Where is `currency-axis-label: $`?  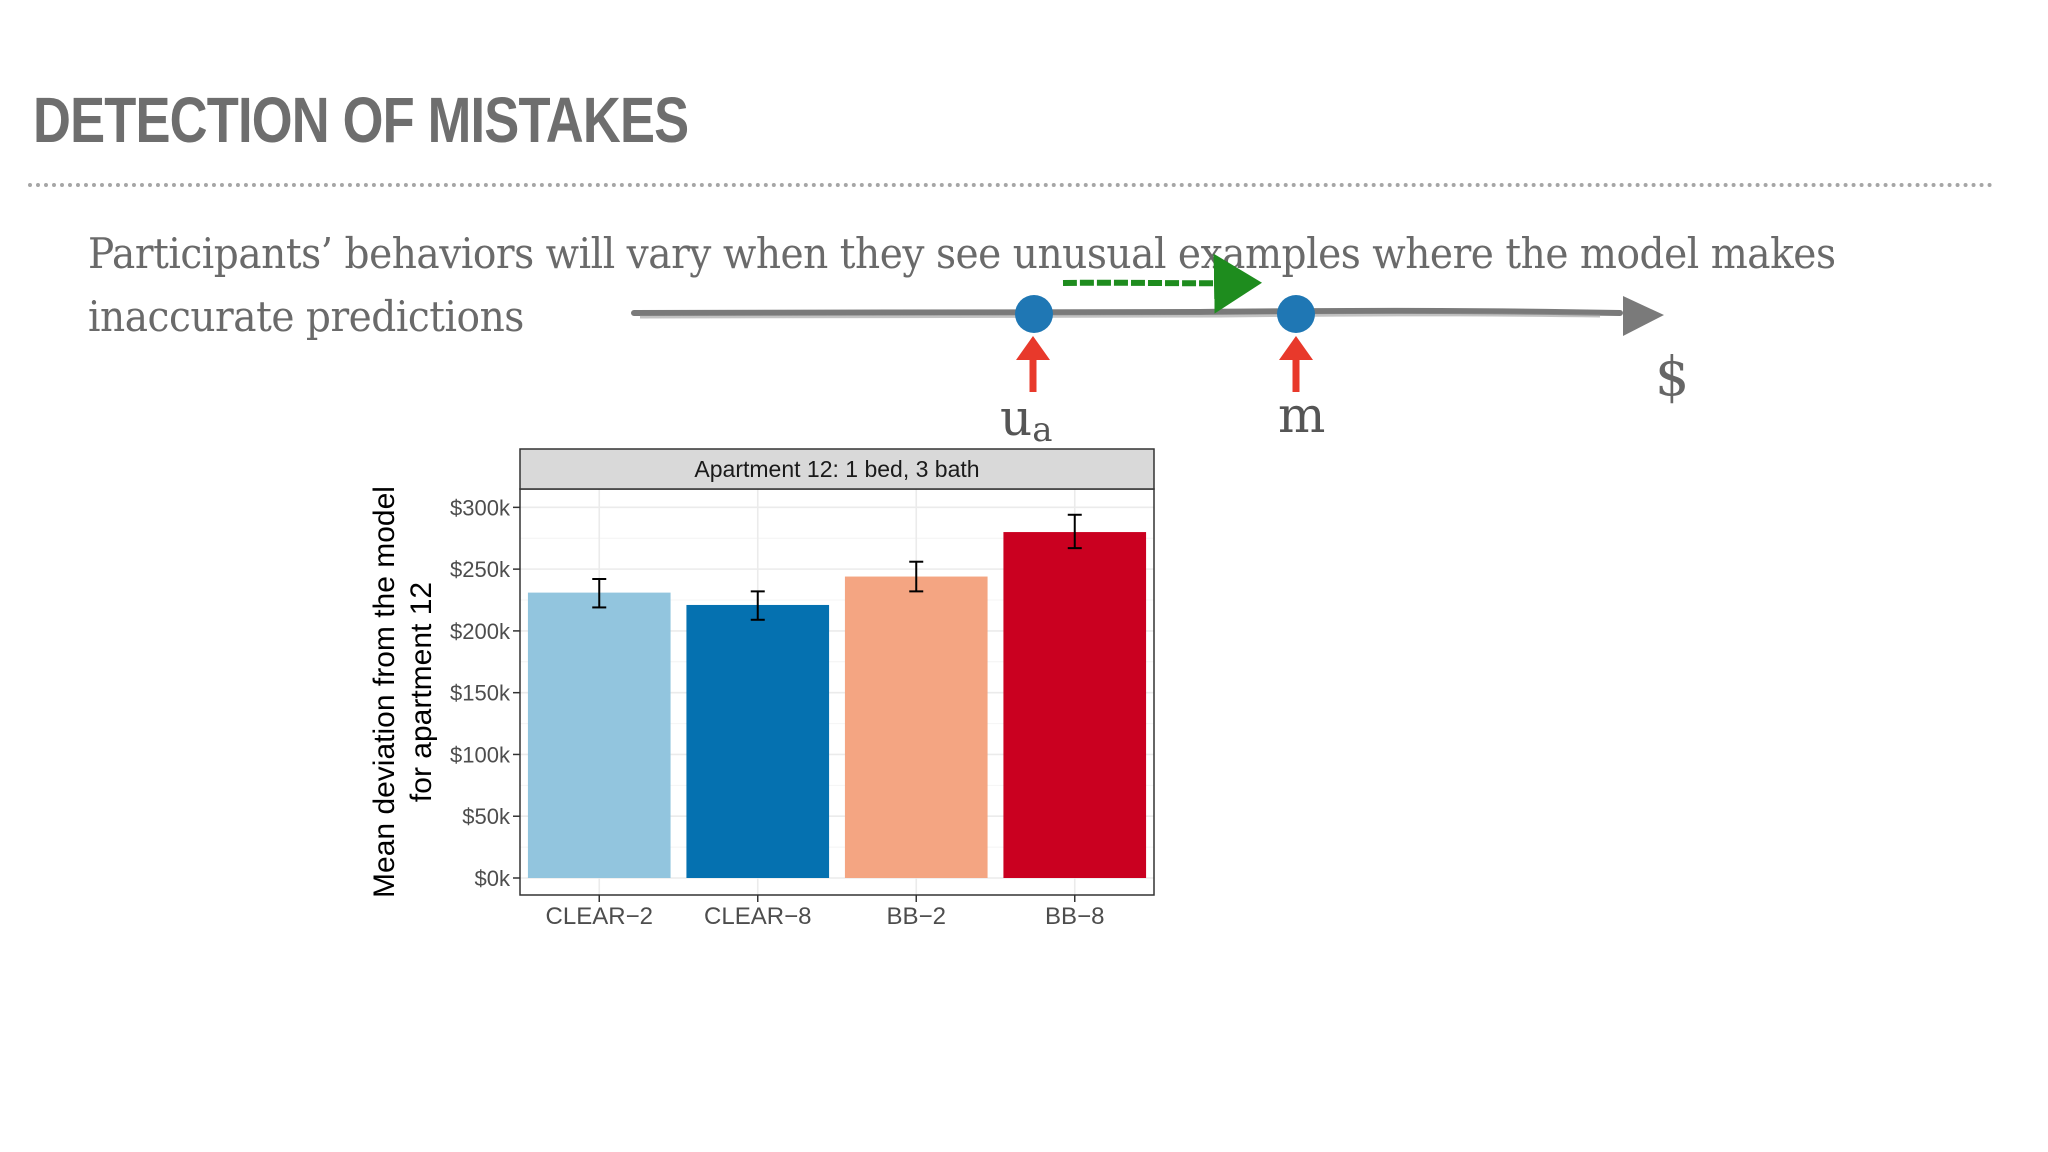
currency-axis-label: $ is located at coordinates (1672, 376).